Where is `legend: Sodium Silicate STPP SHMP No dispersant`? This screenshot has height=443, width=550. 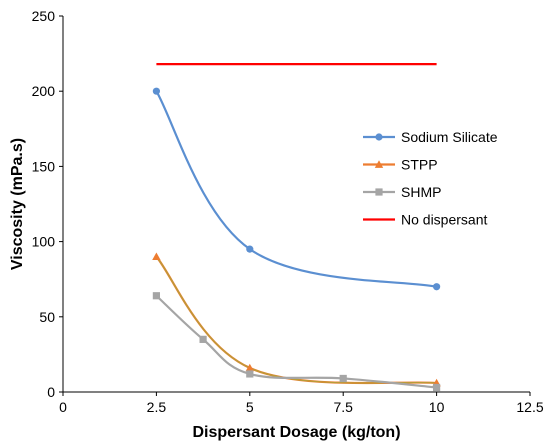 legend: Sodium Silicate STPP SHMP No dispersant is located at coordinates (430, 178).